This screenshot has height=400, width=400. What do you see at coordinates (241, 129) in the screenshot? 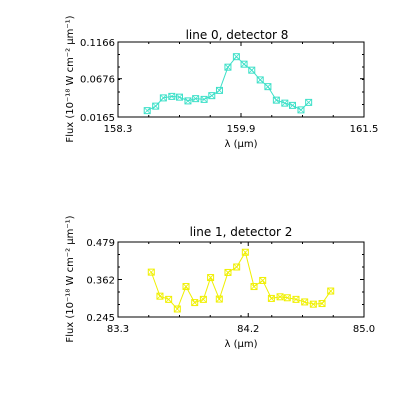
I see `x-tick-label: 159.9` at bounding box center [241, 129].